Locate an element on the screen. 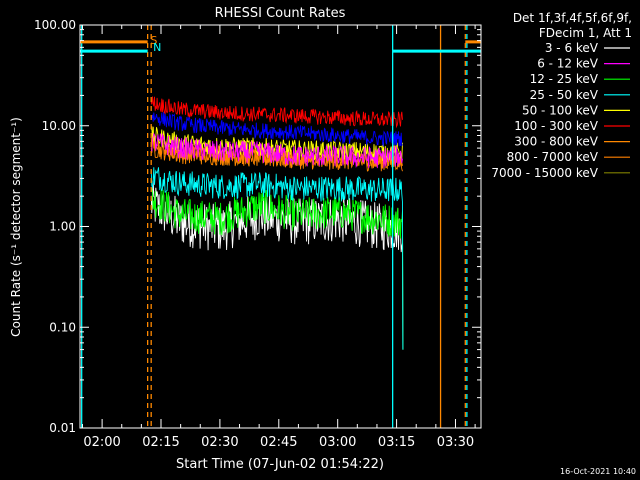  series-blue-band is located at coordinates (276, 129).